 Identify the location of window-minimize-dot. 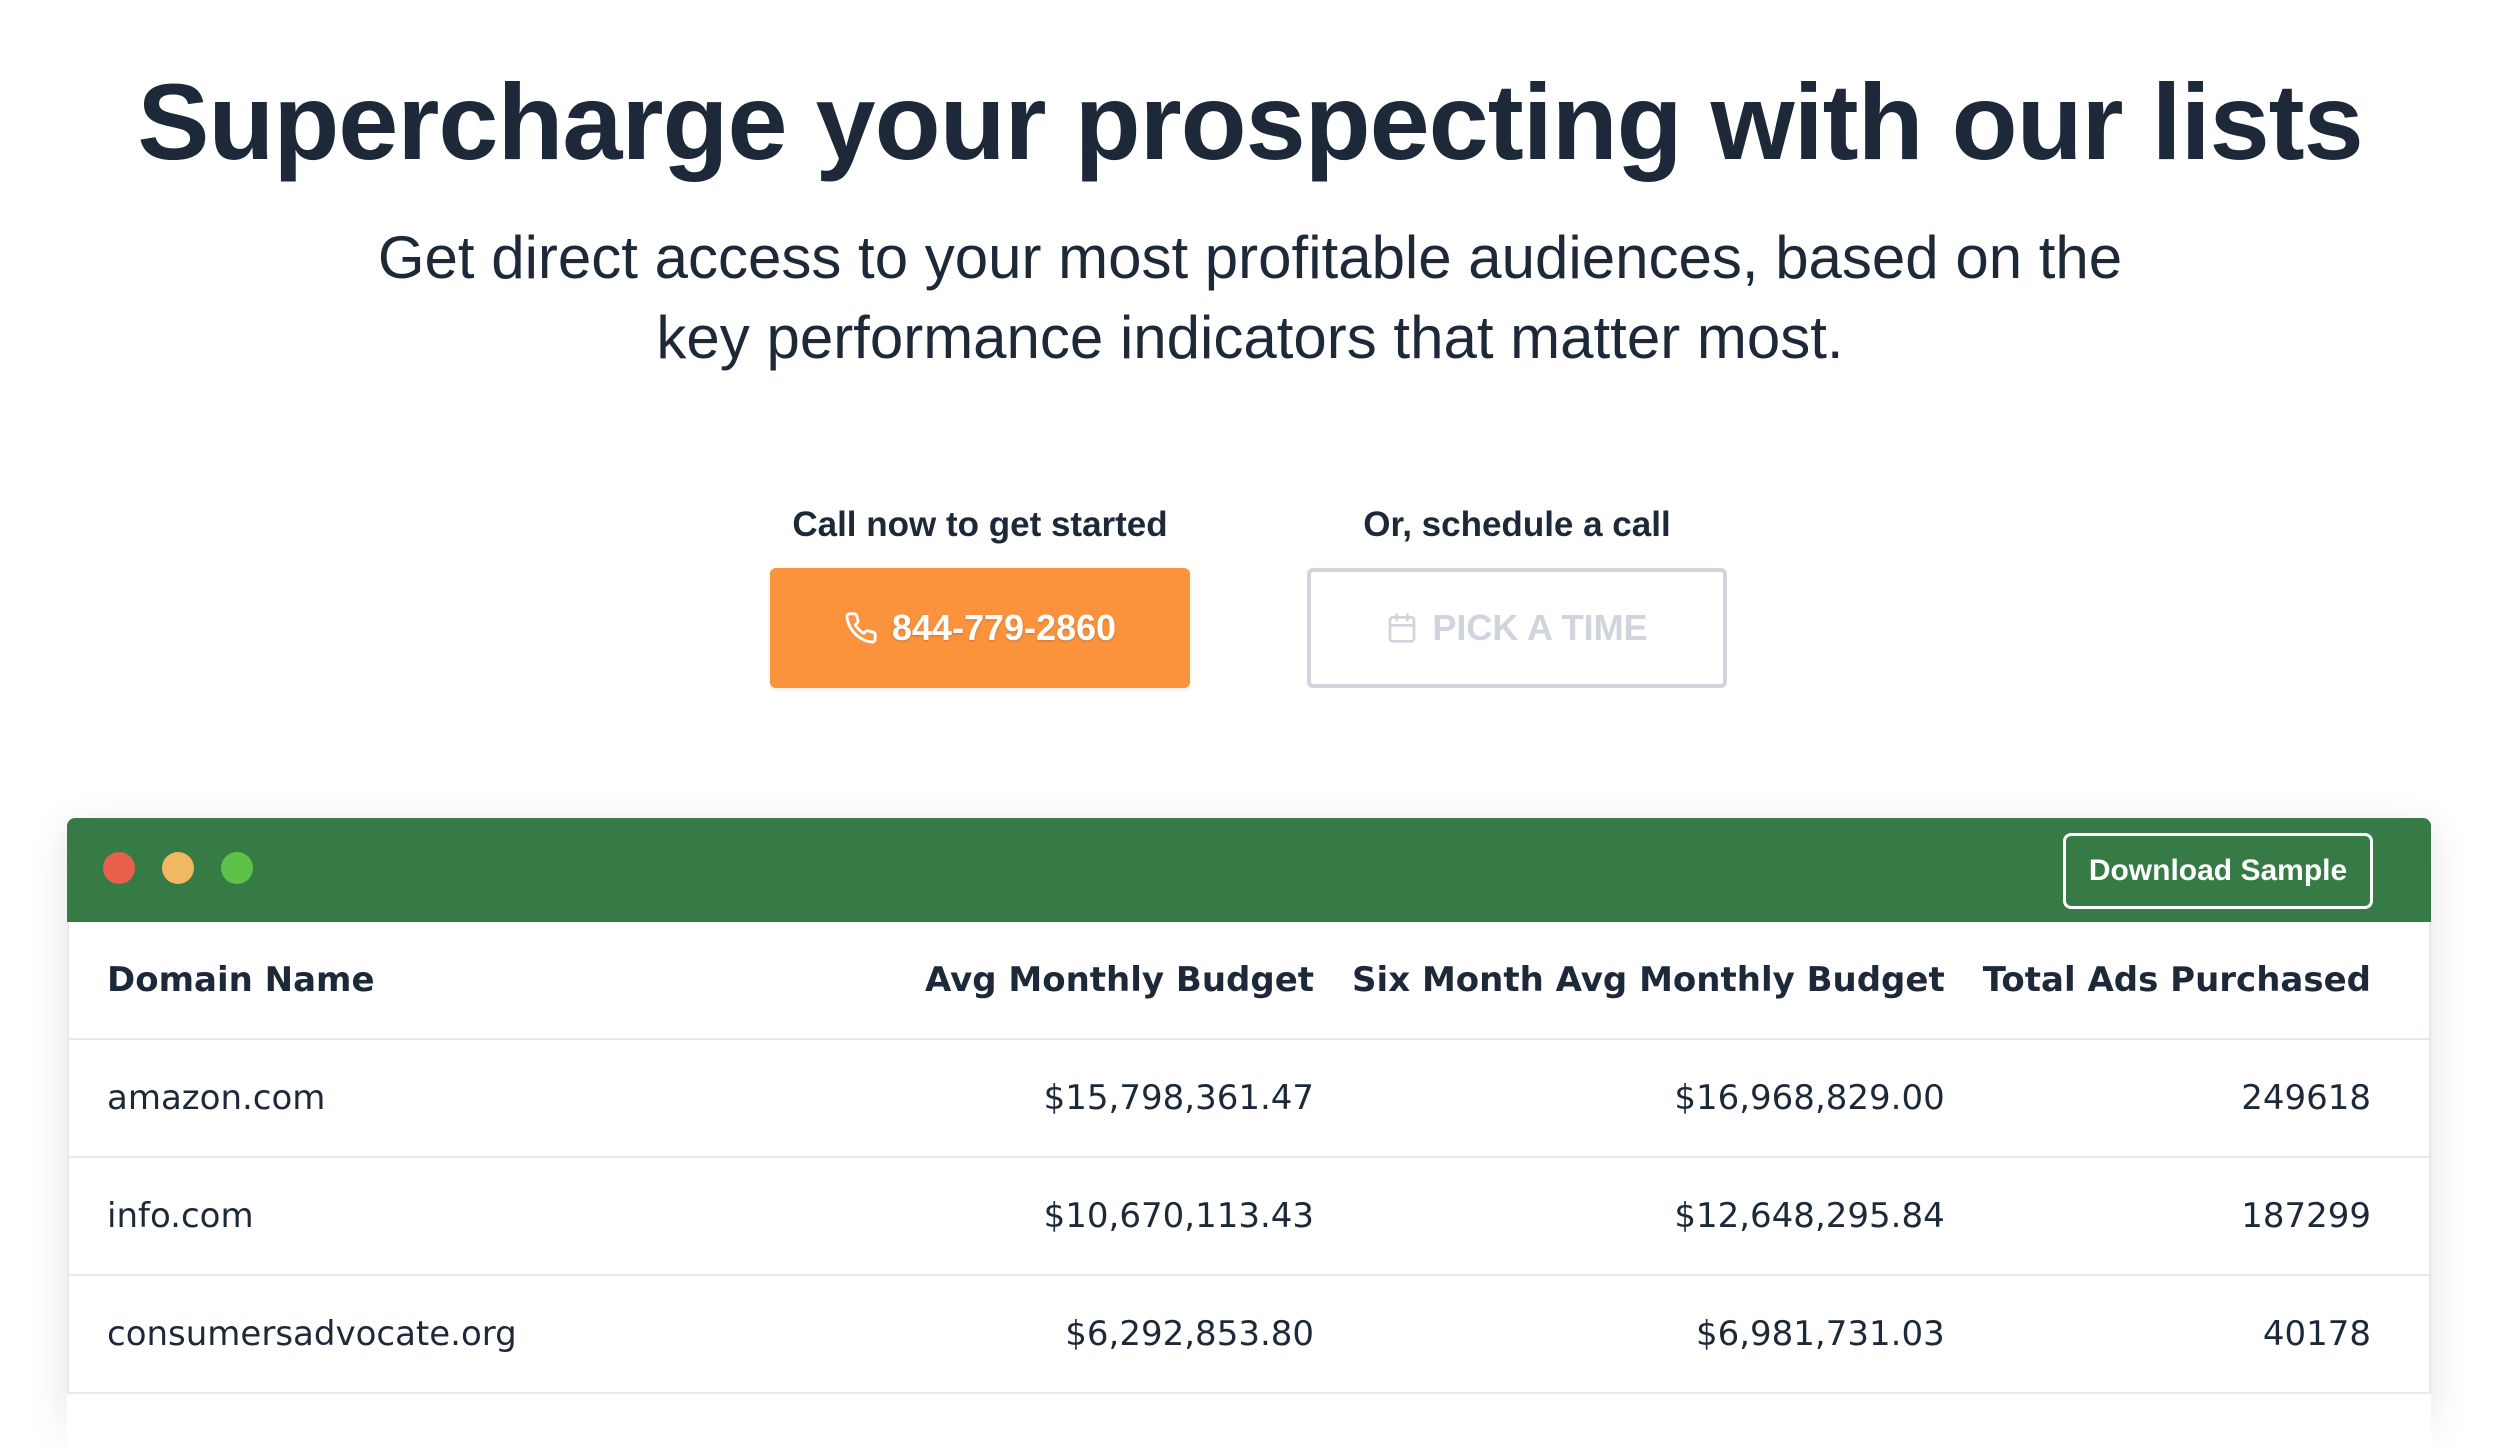
(178, 868).